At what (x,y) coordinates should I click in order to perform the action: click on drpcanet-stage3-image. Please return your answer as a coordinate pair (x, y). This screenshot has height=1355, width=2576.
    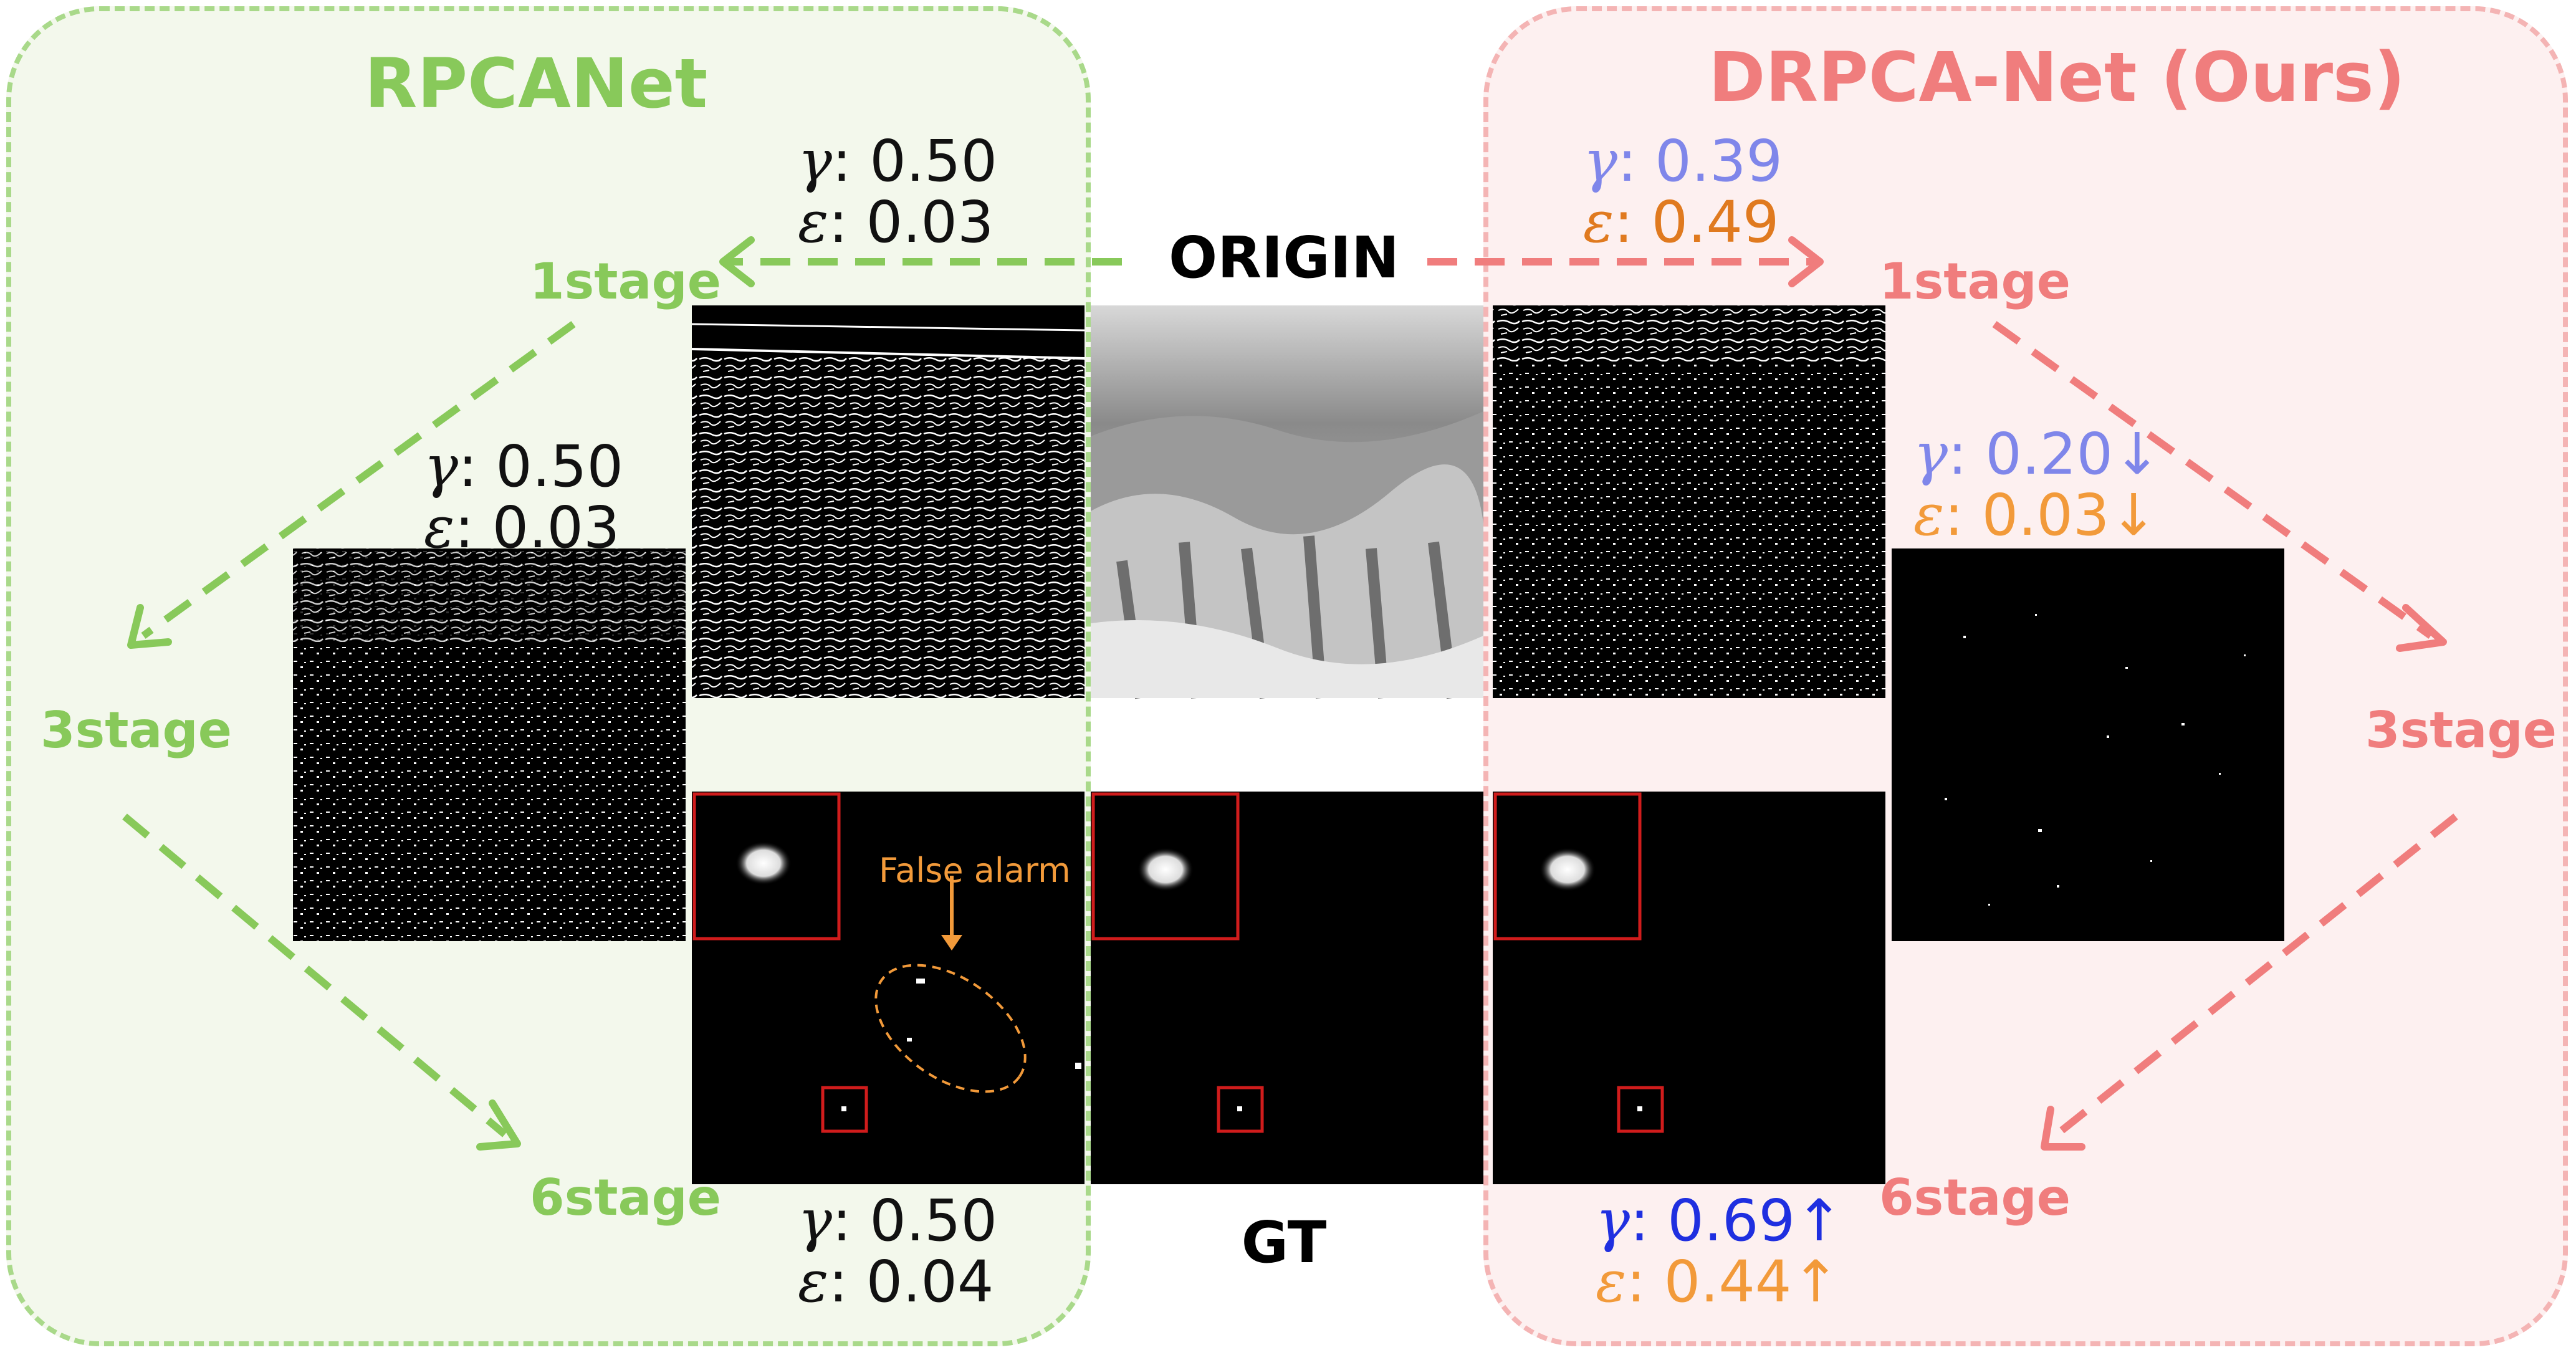
    Looking at the image, I should click on (2088, 744).